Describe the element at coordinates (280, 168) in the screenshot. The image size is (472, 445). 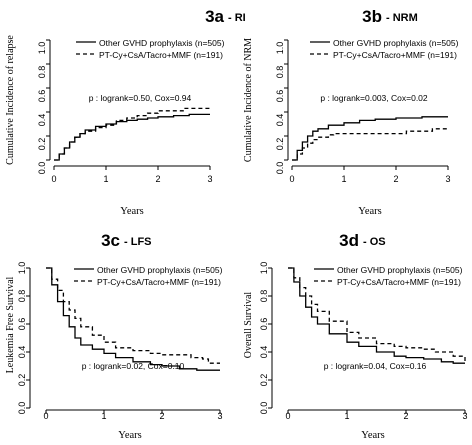
I see `panel-3b-ytick-label: 0.0` at that location.